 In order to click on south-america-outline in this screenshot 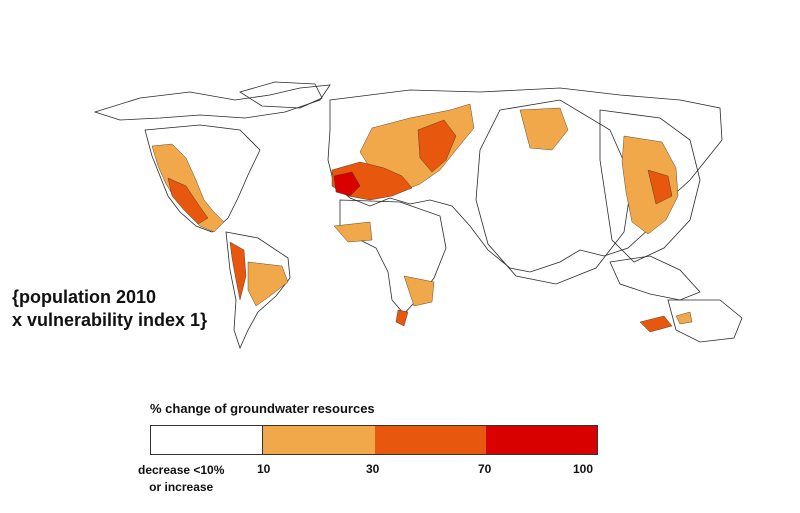, I will do `click(258, 290)`.